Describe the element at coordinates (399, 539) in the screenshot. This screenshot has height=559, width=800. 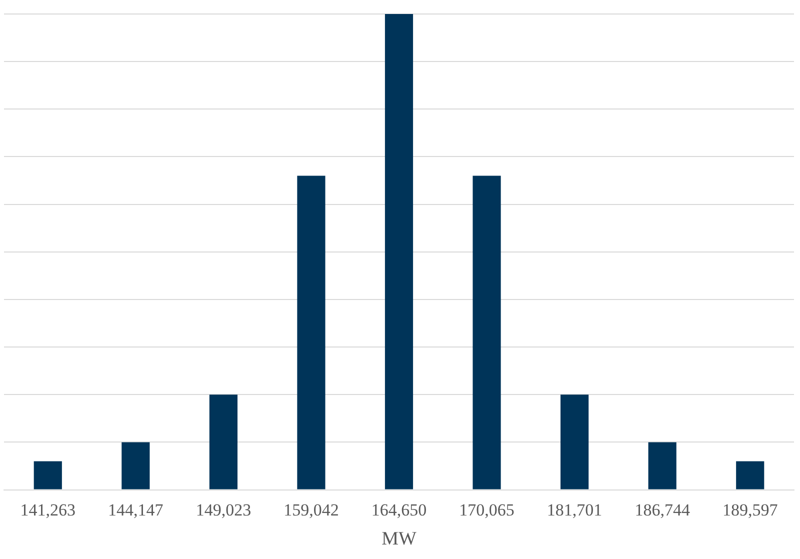
I see `x-axis-title: MW` at that location.